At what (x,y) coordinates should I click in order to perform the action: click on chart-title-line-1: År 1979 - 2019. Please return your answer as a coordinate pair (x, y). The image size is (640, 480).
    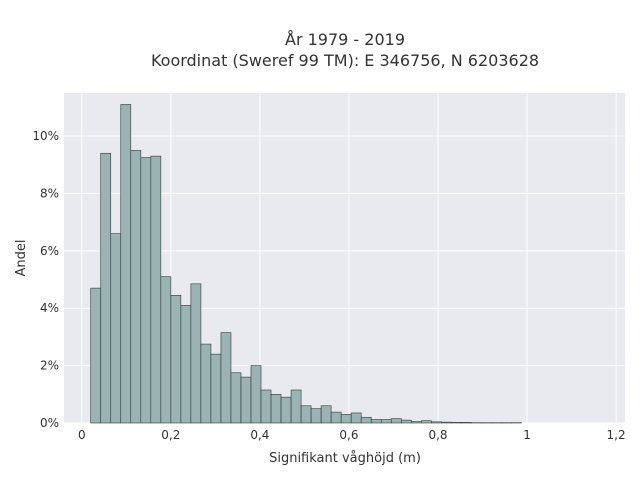
    Looking at the image, I should click on (345, 39).